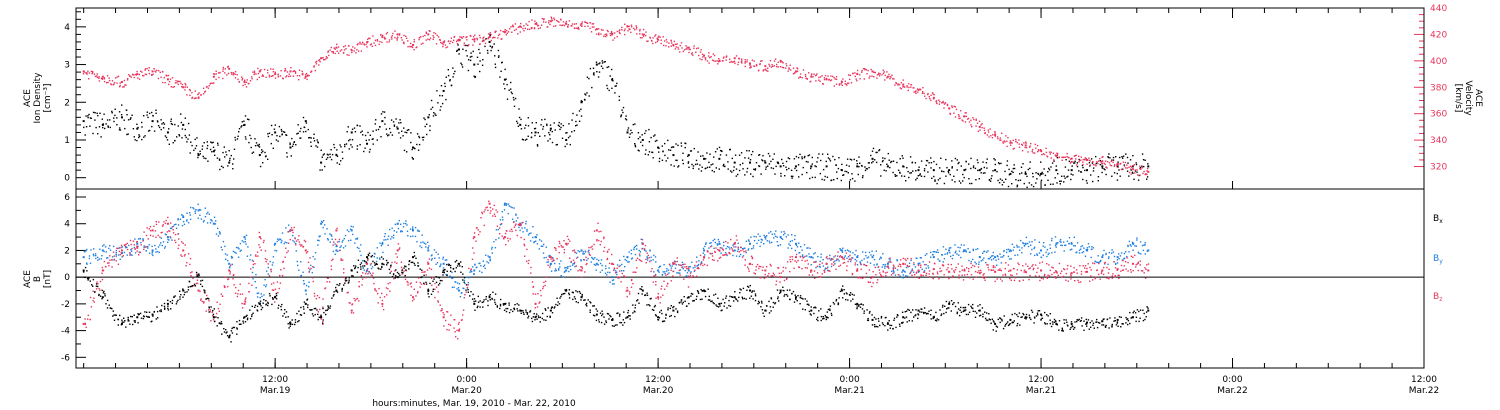  I want to click on y-tick-label-right: 400, so click(1438, 62).